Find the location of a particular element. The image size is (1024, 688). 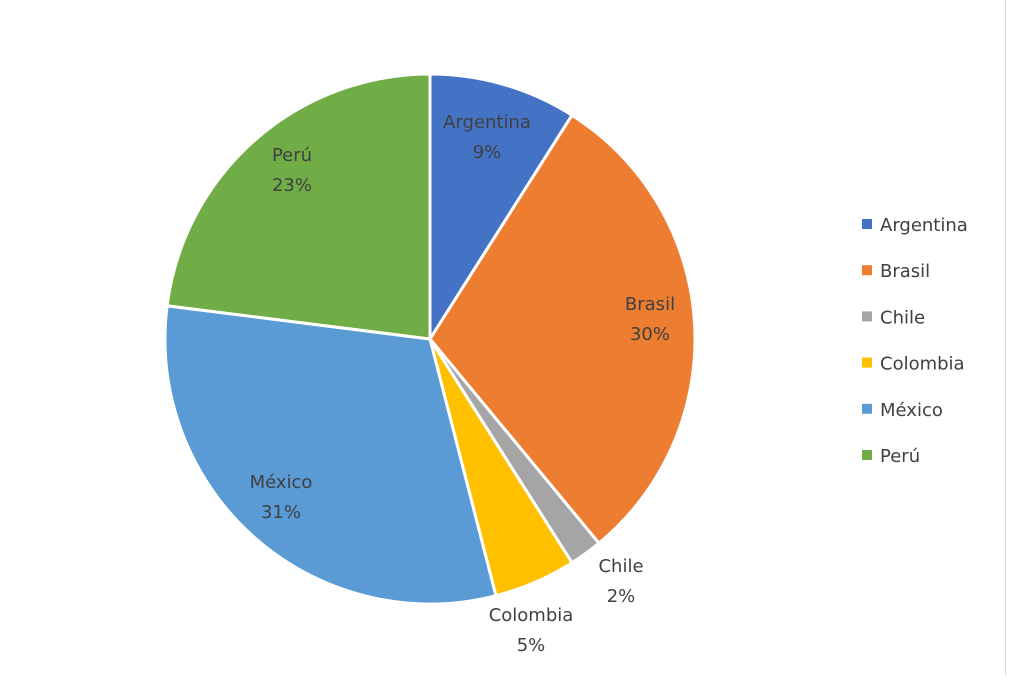

legend-label: Chile is located at coordinates (902, 317).